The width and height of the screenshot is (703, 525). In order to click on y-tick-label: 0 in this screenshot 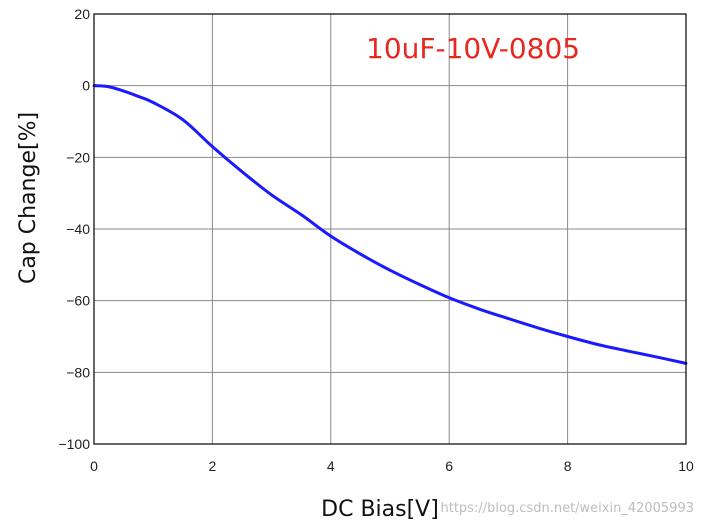, I will do `click(86, 86)`.